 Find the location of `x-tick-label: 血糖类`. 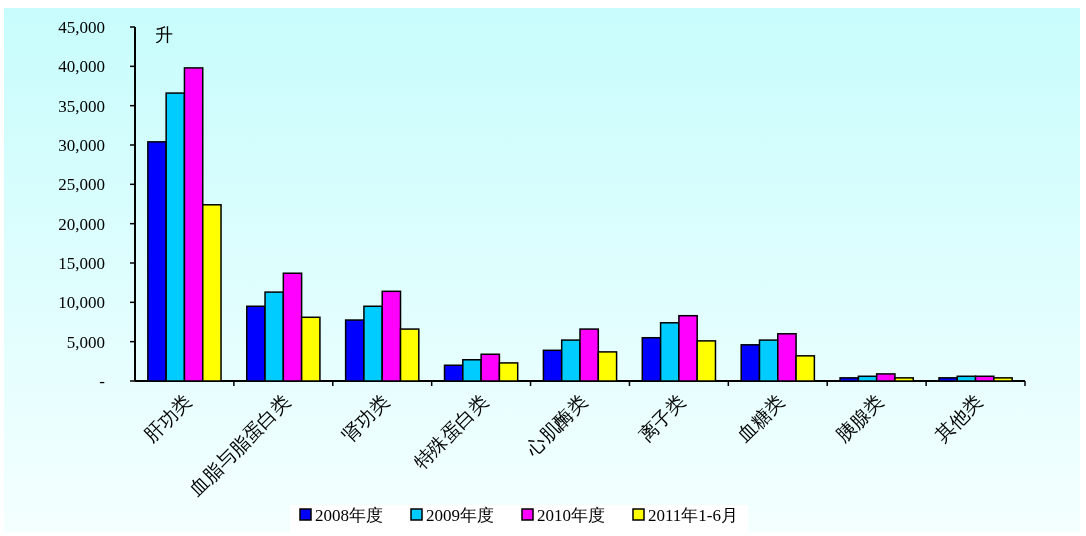

x-tick-label: 血糖类 is located at coordinates (761, 418).